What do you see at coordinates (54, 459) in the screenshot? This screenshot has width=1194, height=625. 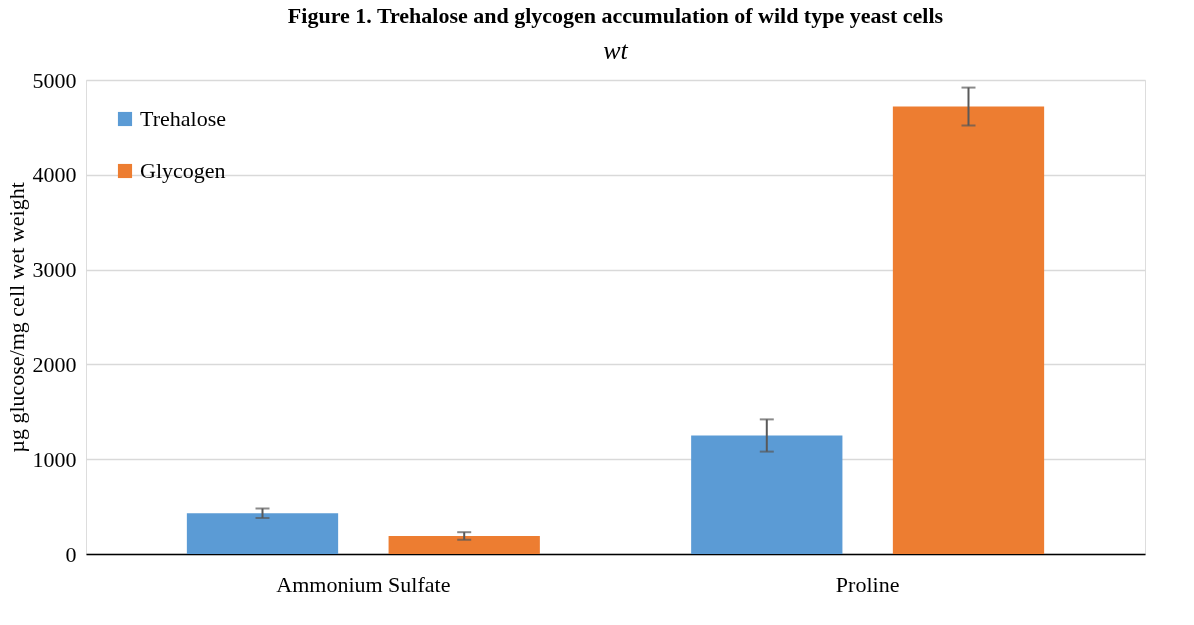 I see `y-tick-label: 1000` at bounding box center [54, 459].